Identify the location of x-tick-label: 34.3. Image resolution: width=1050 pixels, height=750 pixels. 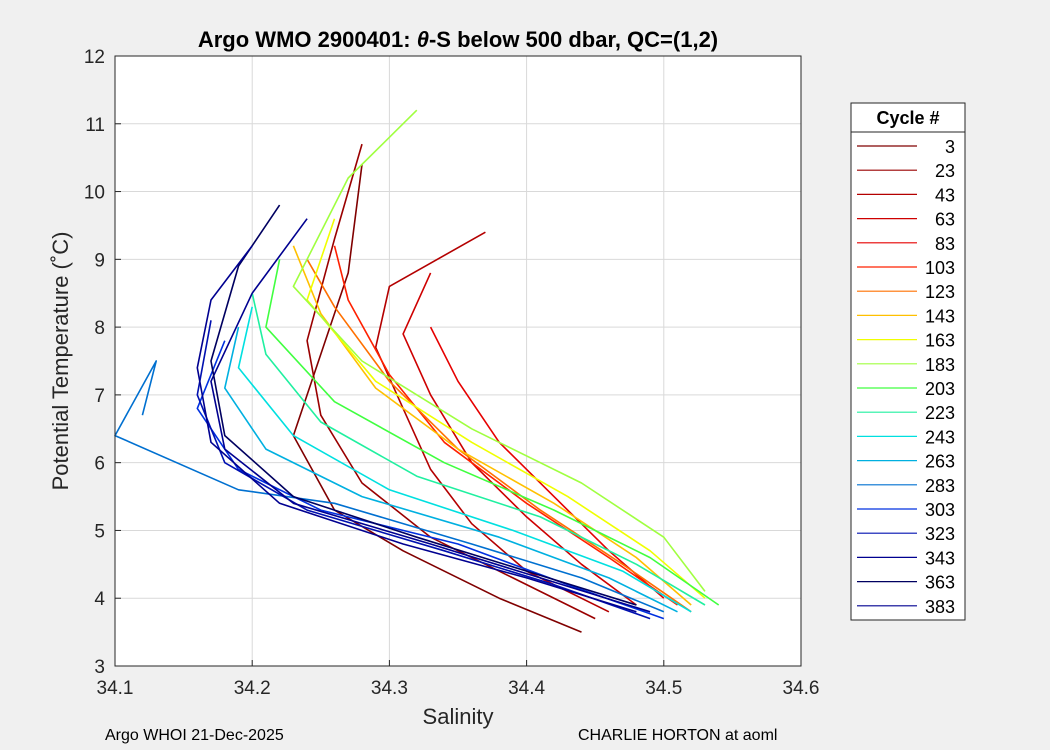
(389, 688).